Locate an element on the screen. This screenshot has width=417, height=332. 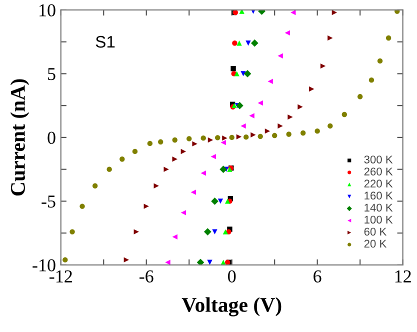
y-tick-label: -10 is located at coordinates (44, 265).